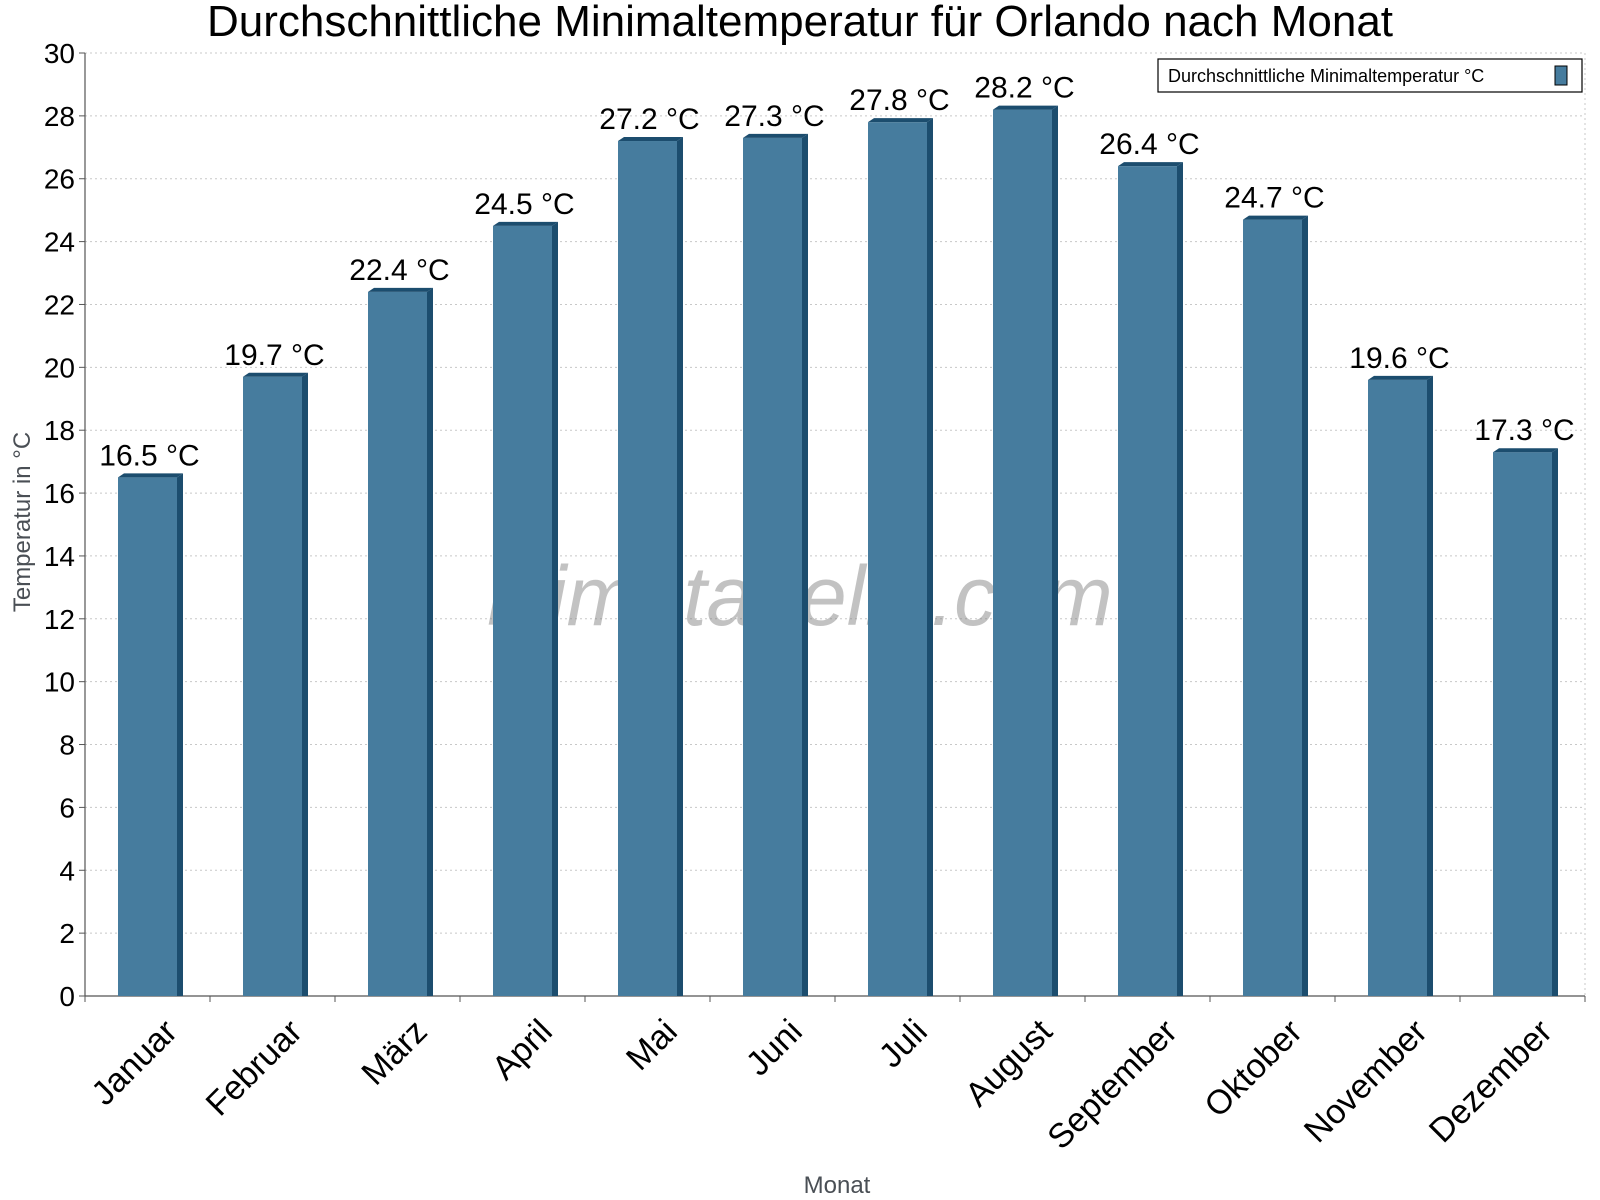 The height and width of the screenshot is (1200, 1600). I want to click on y-tick-label: 16, so click(59, 493).